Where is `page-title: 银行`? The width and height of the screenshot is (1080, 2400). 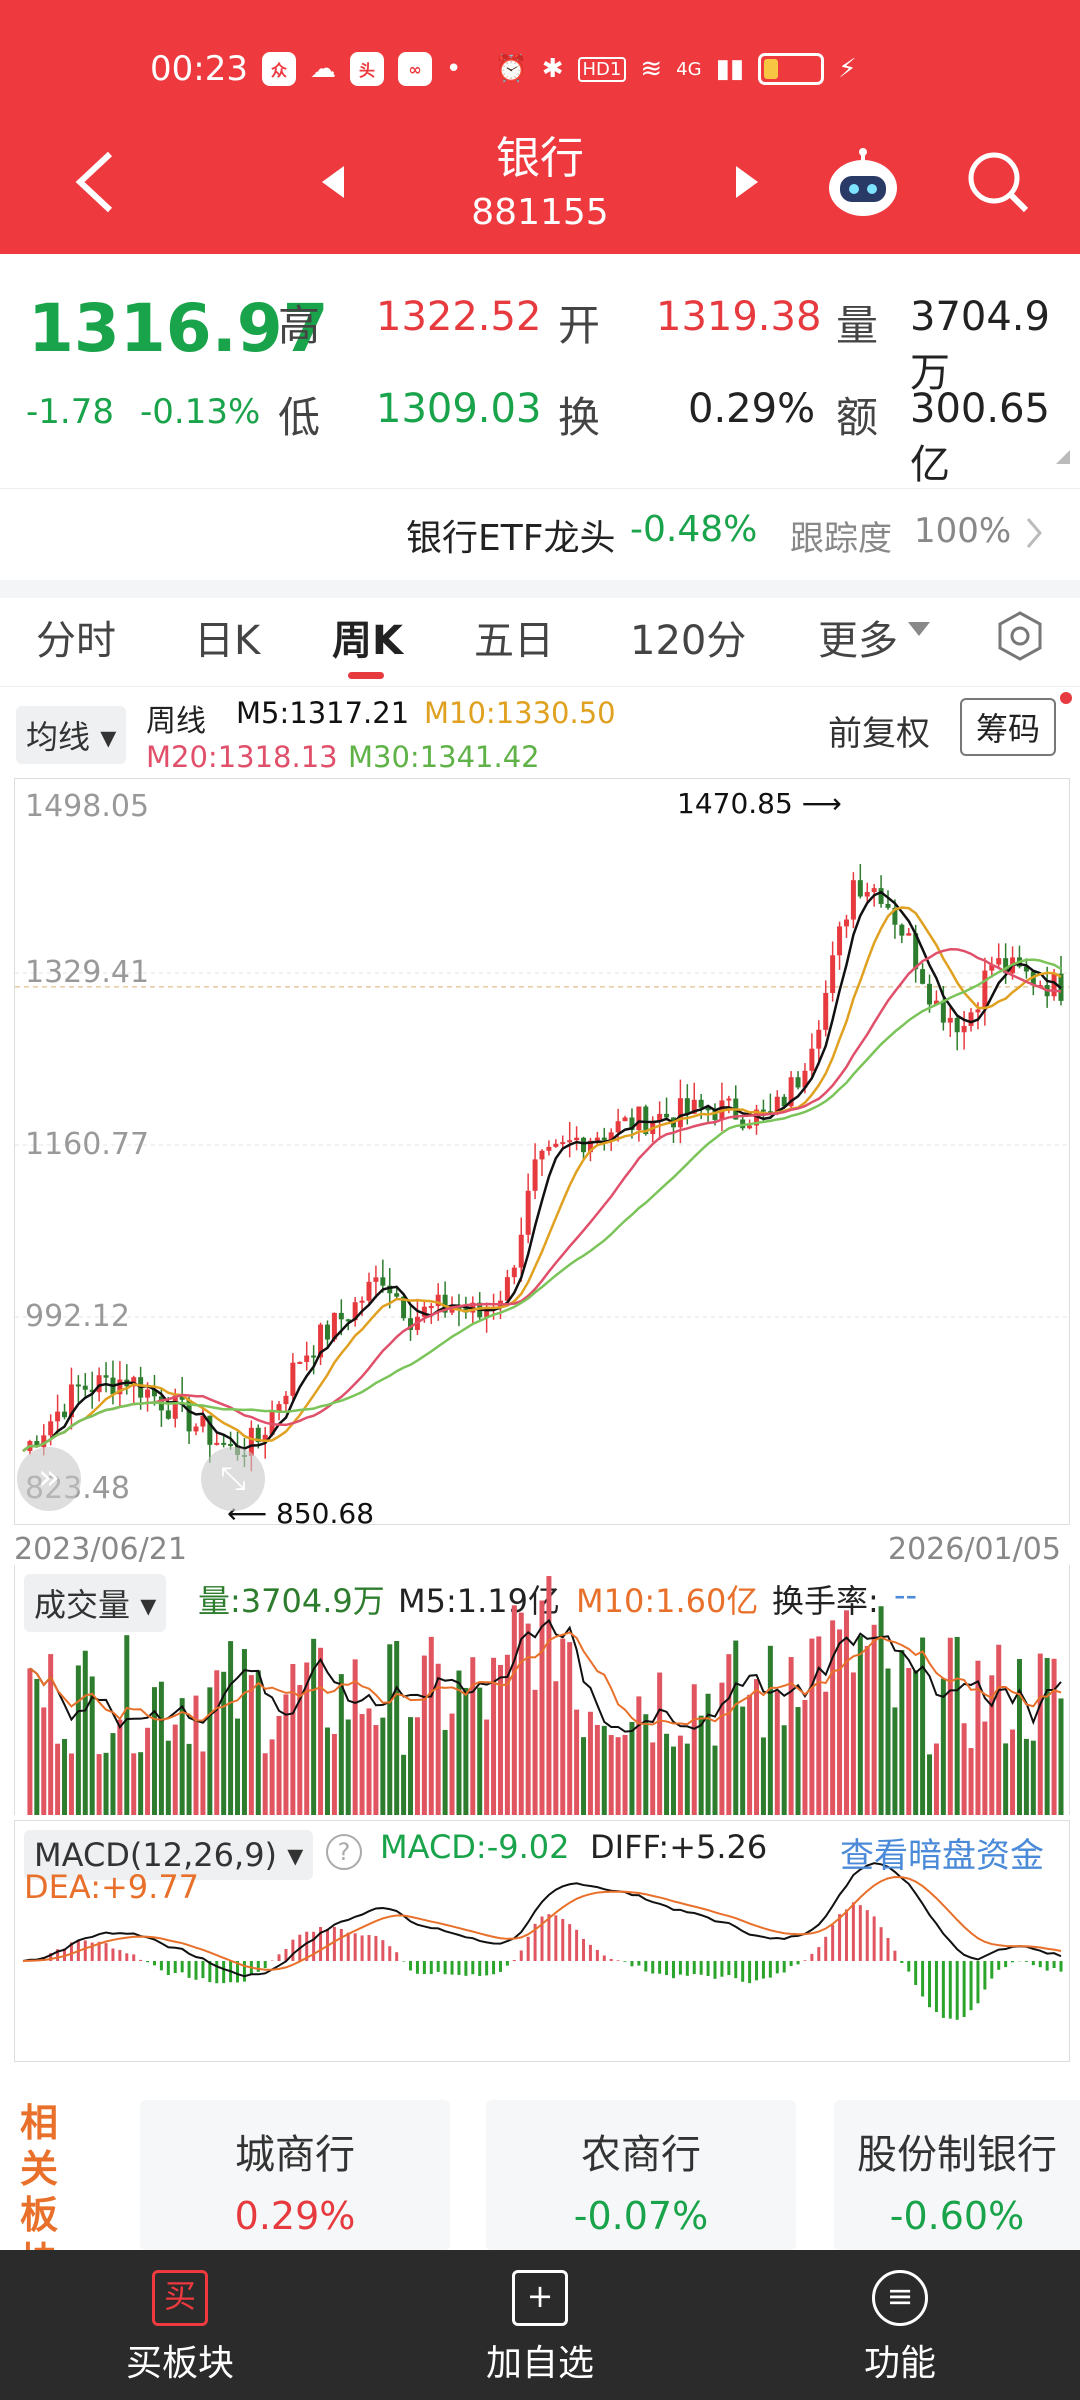
page-title: 银行 is located at coordinates (540, 158).